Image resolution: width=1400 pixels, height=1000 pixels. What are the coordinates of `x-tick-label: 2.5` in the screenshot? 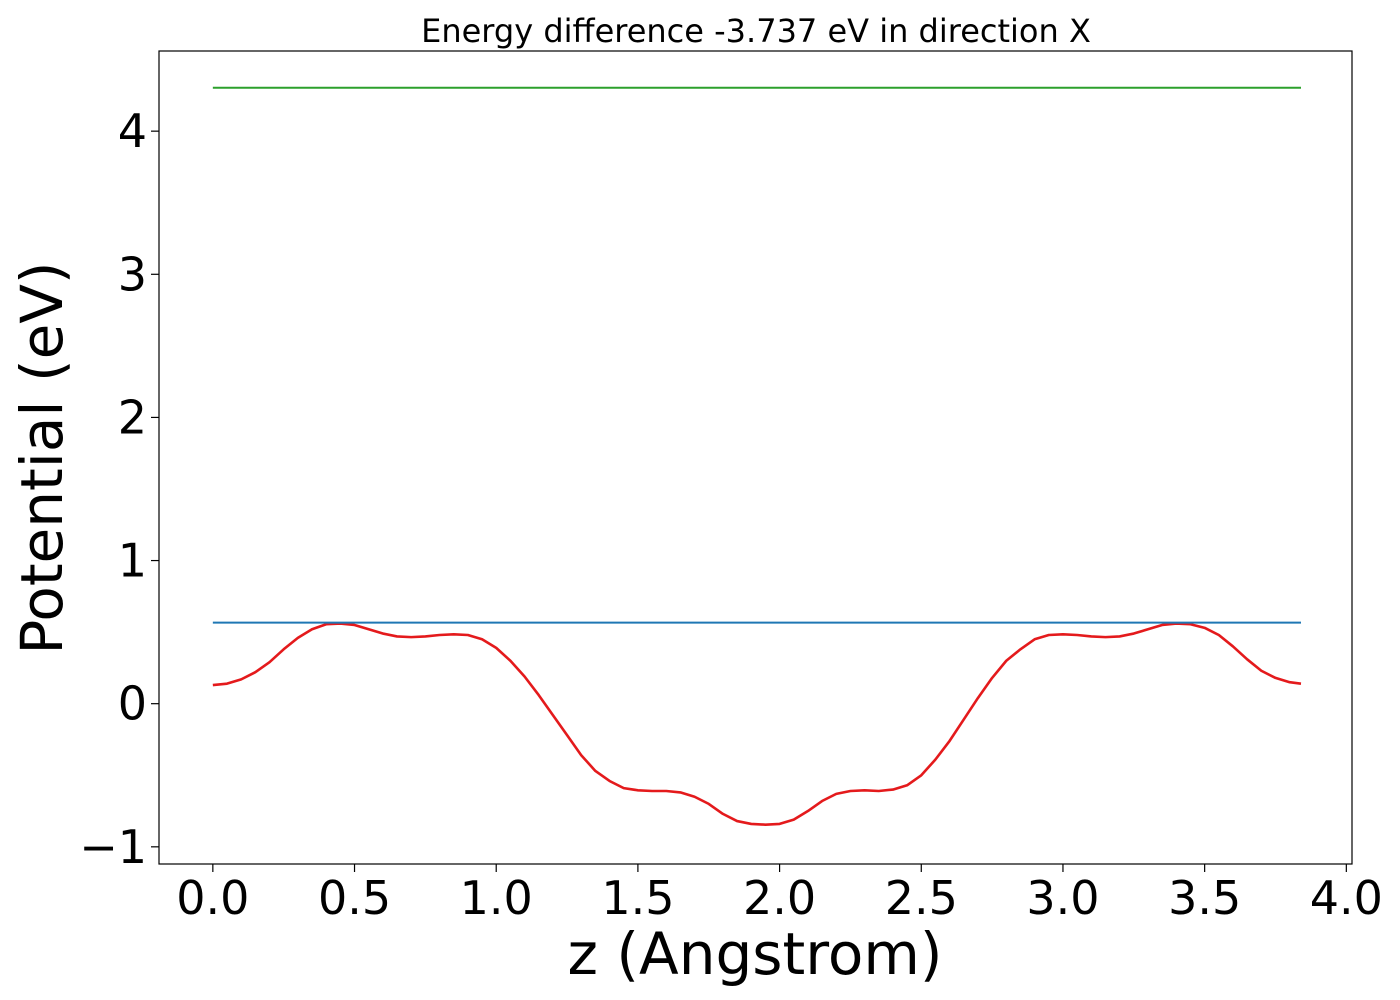 It's located at (921, 898).